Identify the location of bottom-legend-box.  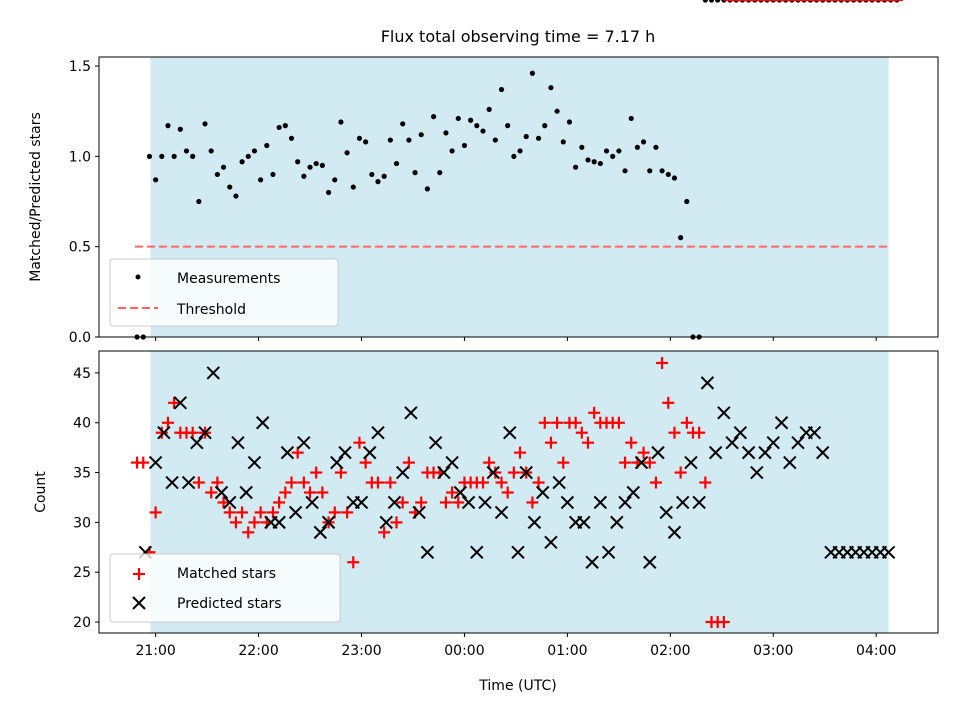
(225, 588).